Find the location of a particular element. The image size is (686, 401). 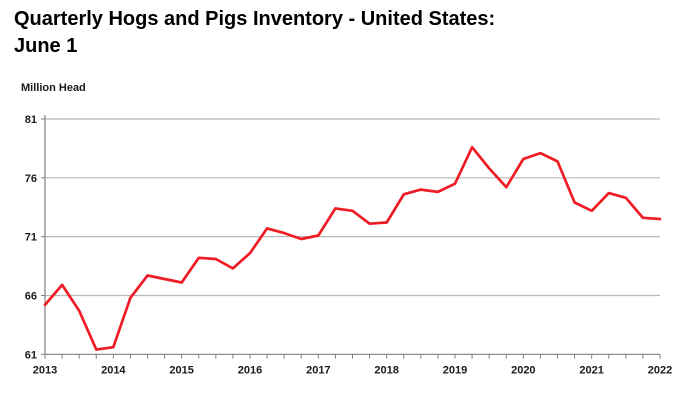

x-tick-label: 2016 is located at coordinates (250, 370).